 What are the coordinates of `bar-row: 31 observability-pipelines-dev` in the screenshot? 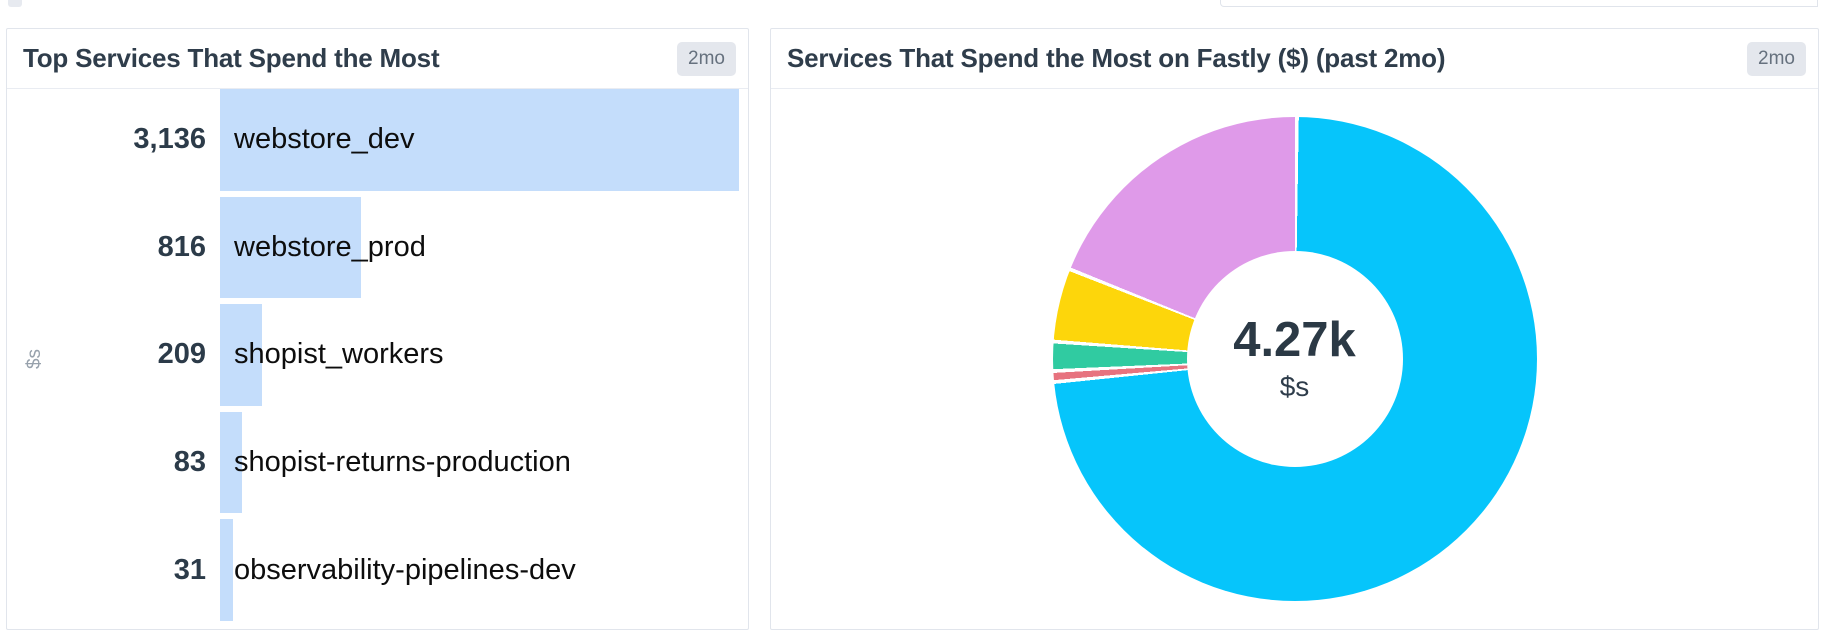 It's located at (373, 570).